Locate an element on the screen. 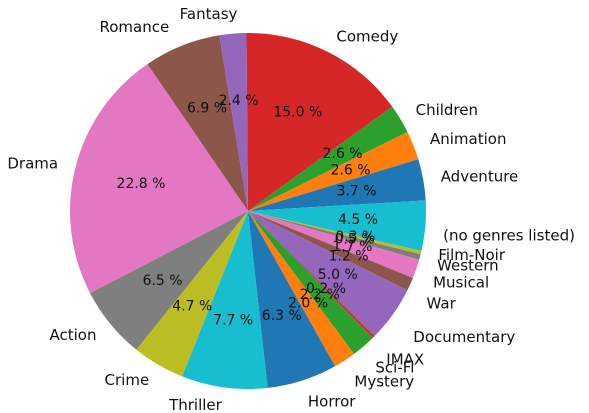 The image size is (589, 413). slice-thriller is located at coordinates (225, 300).